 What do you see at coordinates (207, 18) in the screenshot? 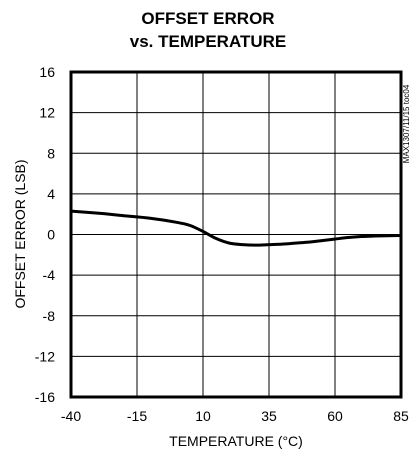
I see `chart-title-line1: OFFSET ERROR` at bounding box center [207, 18].